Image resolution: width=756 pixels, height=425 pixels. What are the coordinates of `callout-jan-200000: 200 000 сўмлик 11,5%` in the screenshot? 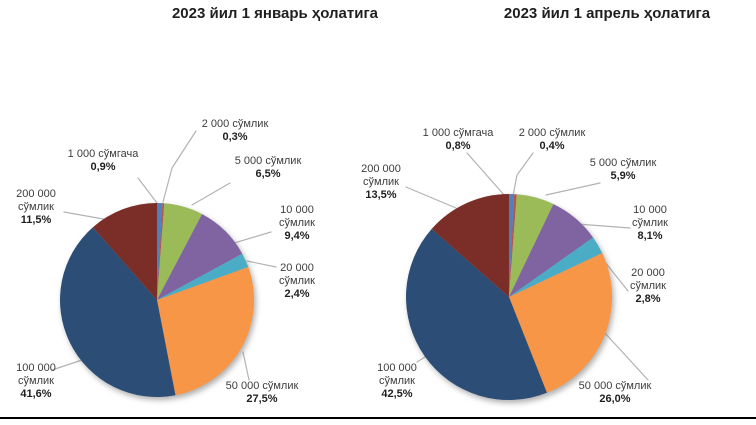 It's located at (36, 207).